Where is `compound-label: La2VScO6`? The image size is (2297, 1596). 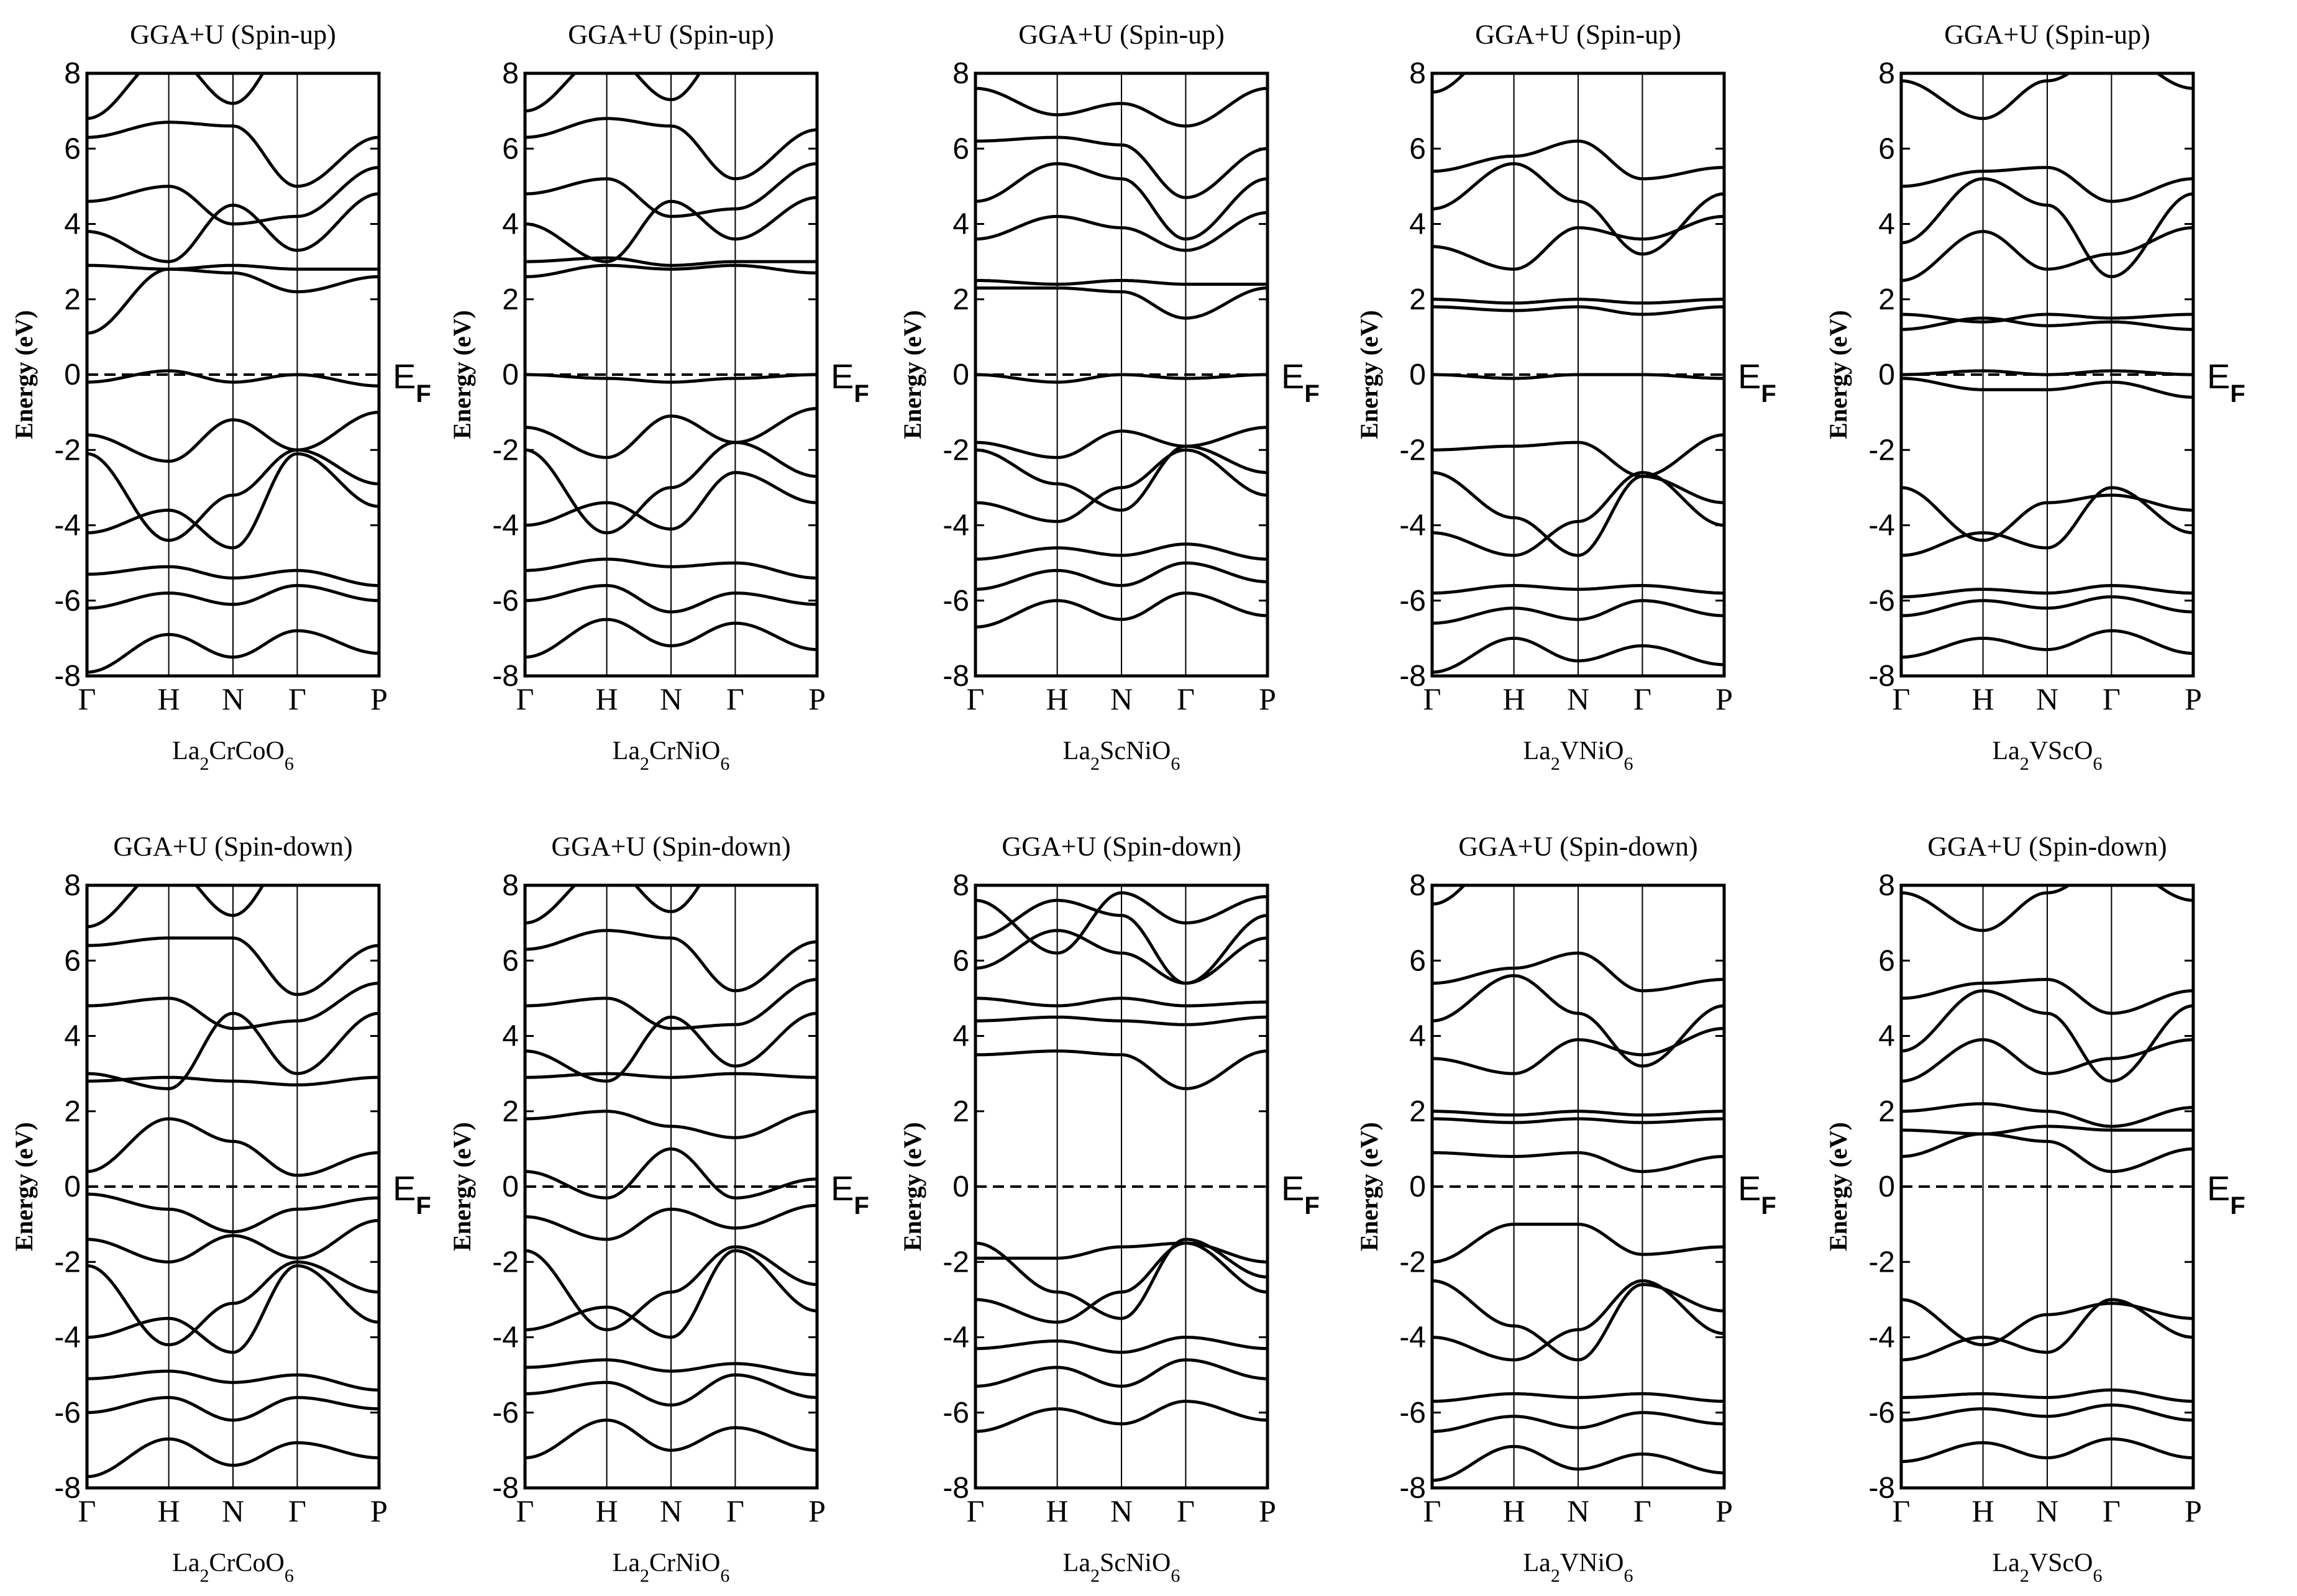
compound-label: La2VScO6 is located at coordinates (2048, 755).